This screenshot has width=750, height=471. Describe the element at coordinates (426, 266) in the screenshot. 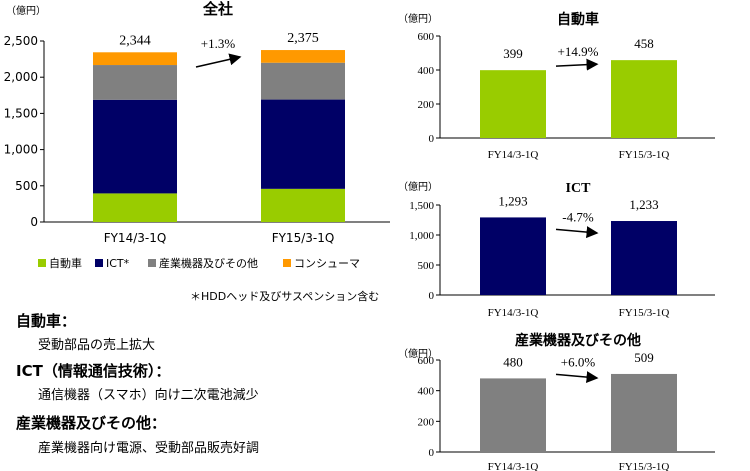

I see `y-tick-label-ict: 500` at that location.